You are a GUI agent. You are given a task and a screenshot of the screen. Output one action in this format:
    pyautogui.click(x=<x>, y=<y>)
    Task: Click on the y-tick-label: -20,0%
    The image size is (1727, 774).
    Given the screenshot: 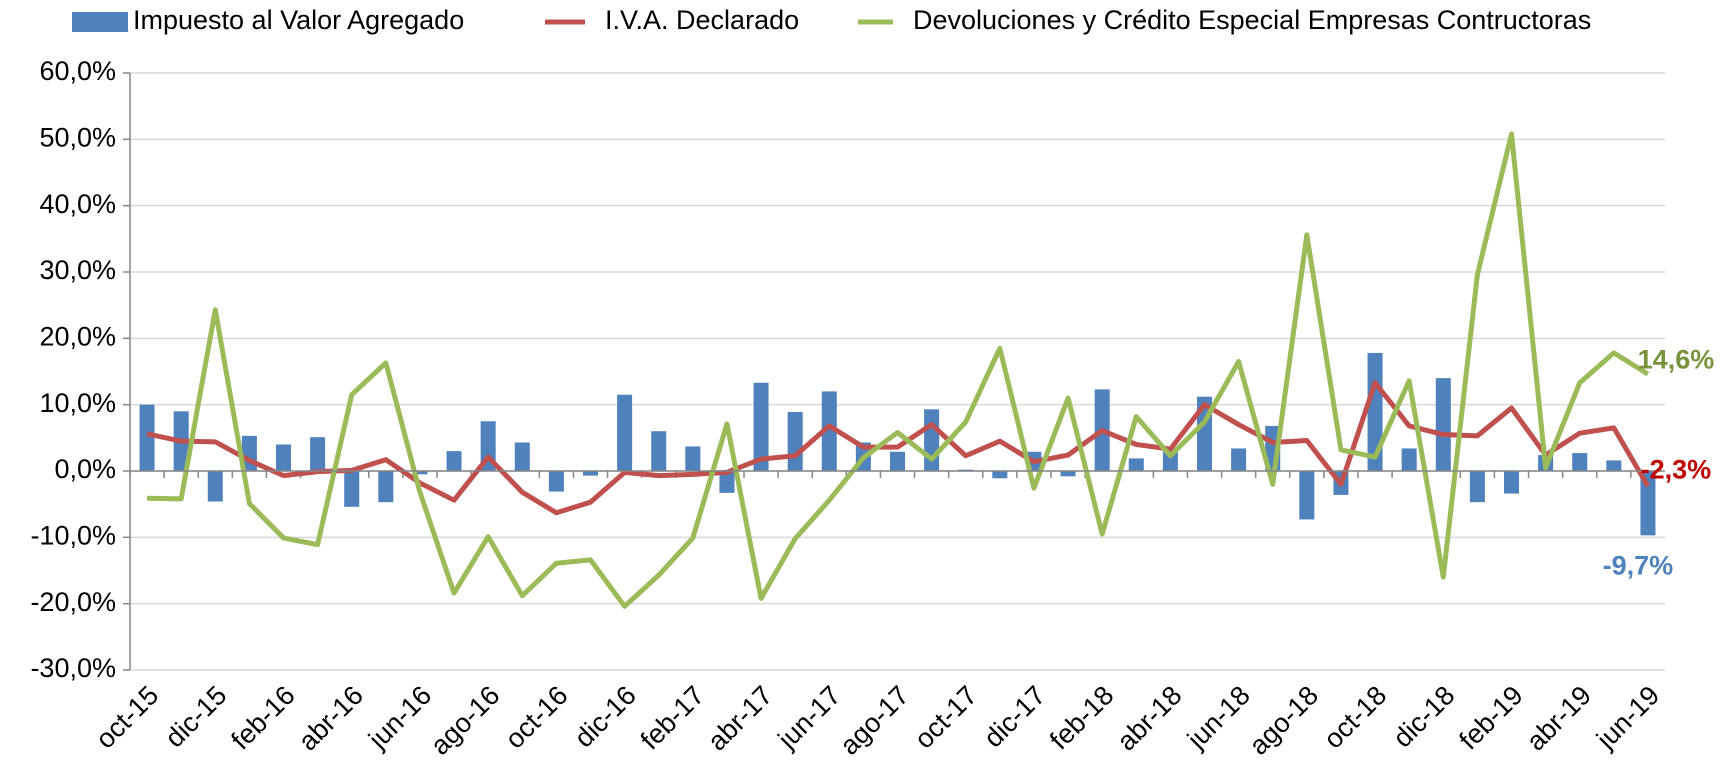 What is the action you would take?
    pyautogui.click(x=73, y=602)
    